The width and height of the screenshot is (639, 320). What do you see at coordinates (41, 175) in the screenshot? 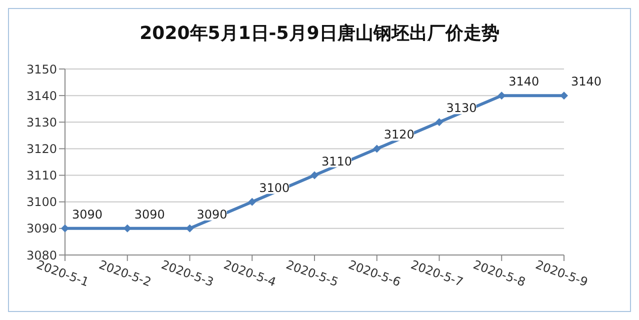
I see `y-tick-label: 3110` at bounding box center [41, 175].